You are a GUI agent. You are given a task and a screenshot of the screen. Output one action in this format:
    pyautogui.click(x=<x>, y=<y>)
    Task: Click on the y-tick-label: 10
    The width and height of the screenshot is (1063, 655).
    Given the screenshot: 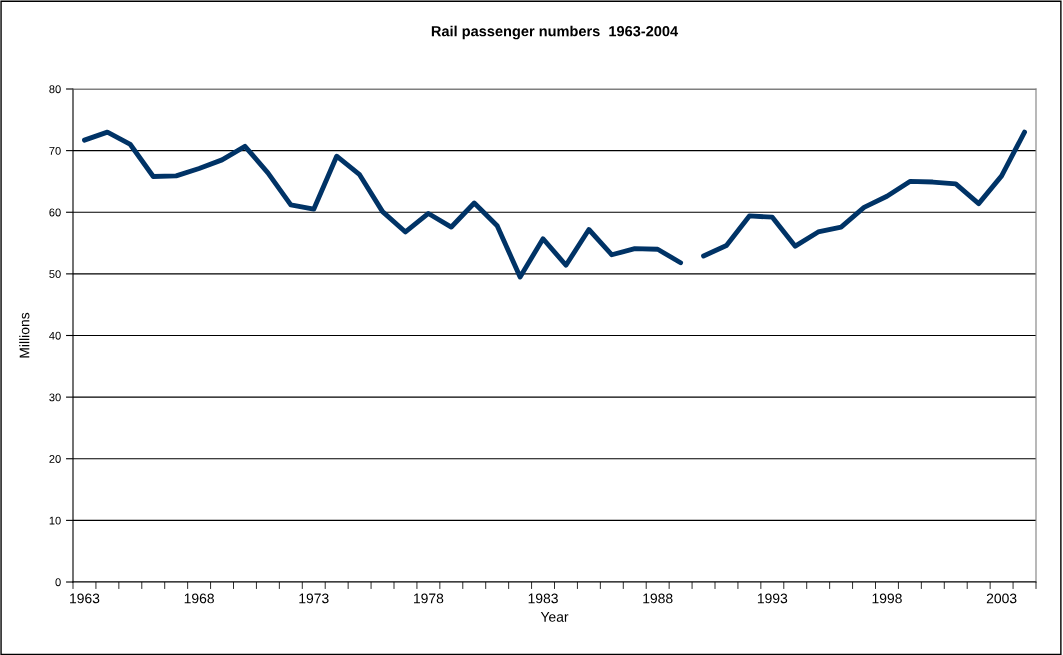 What is the action you would take?
    pyautogui.click(x=55, y=520)
    